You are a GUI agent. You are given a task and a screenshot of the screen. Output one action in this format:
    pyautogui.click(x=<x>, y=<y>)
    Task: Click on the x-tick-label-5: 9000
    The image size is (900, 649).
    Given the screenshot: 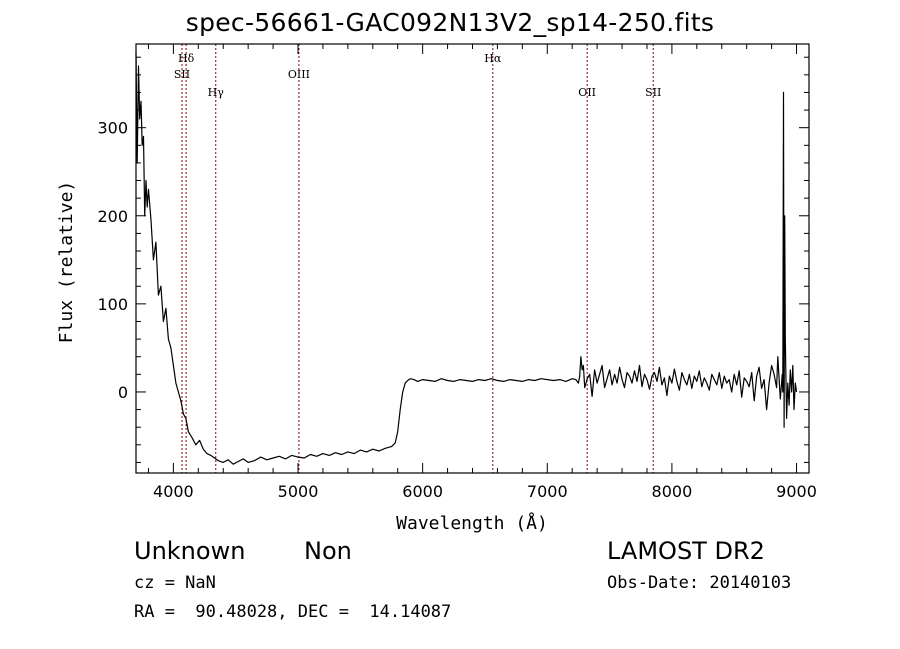 What is the action you would take?
    pyautogui.click(x=796, y=491)
    